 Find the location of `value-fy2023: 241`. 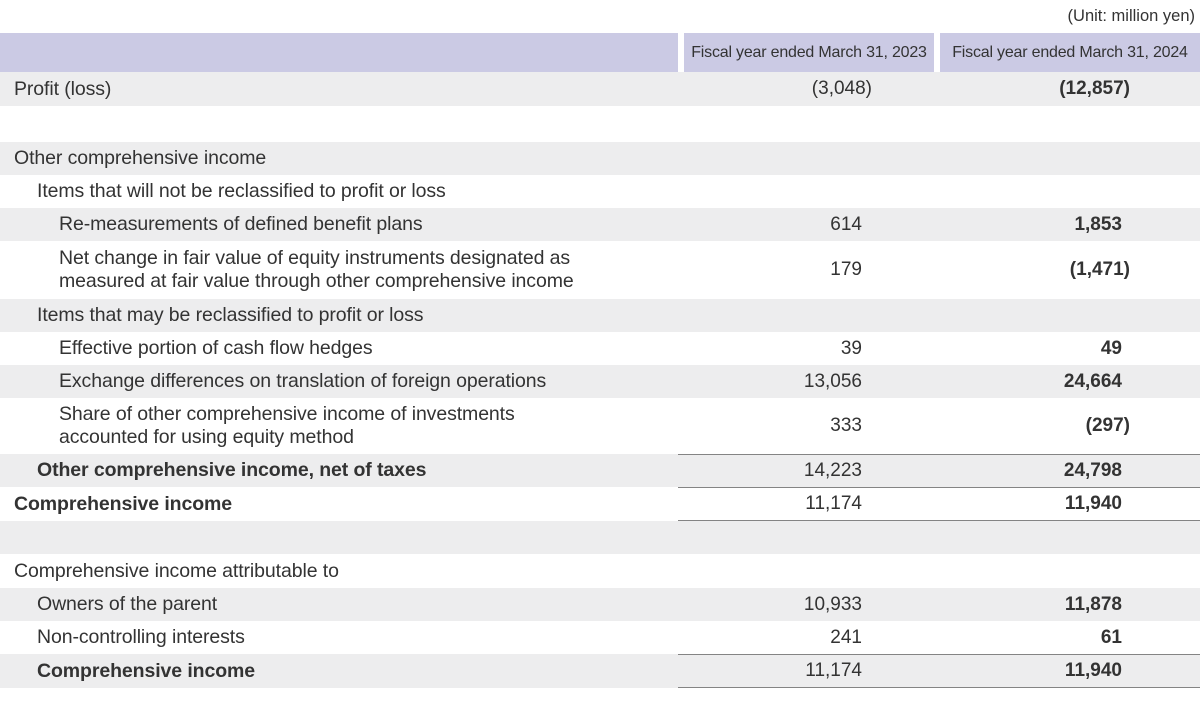

value-fy2023: 241 is located at coordinates (846, 637).